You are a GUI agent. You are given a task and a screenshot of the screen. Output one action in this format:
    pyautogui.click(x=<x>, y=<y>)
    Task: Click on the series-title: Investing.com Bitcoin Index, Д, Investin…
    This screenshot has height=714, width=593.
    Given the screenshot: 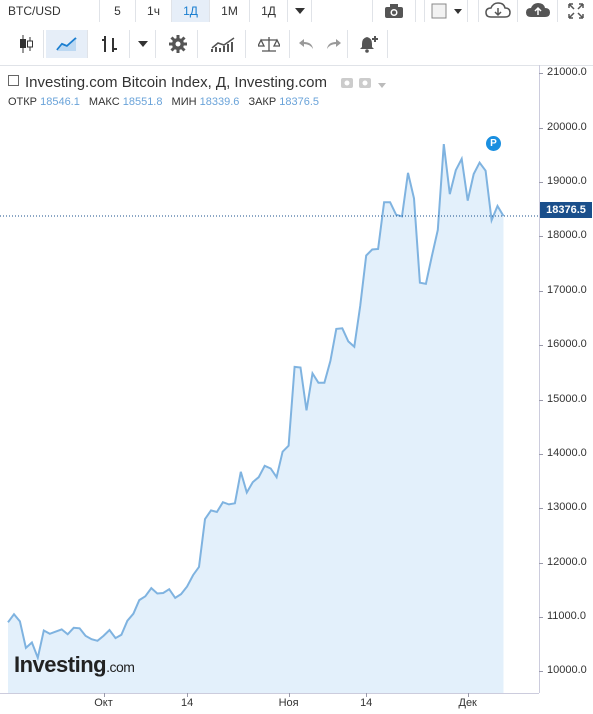 What is the action you would take?
    pyautogui.click(x=176, y=82)
    